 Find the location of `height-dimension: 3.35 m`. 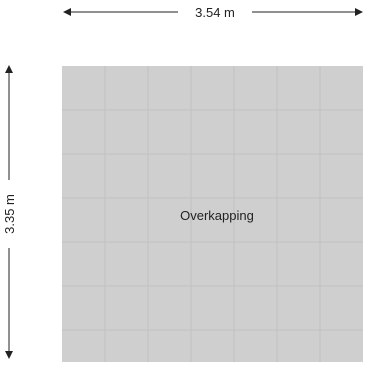

height-dimension: 3.35 m is located at coordinates (9, 212).